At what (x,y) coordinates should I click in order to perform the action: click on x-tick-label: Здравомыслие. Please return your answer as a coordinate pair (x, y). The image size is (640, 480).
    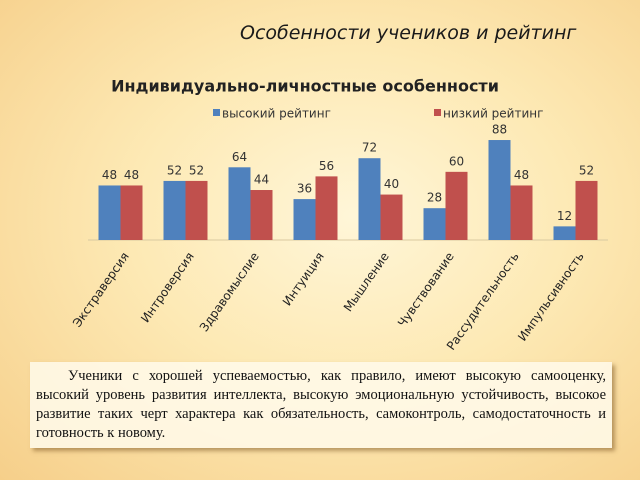
    Looking at the image, I should click on (229, 292).